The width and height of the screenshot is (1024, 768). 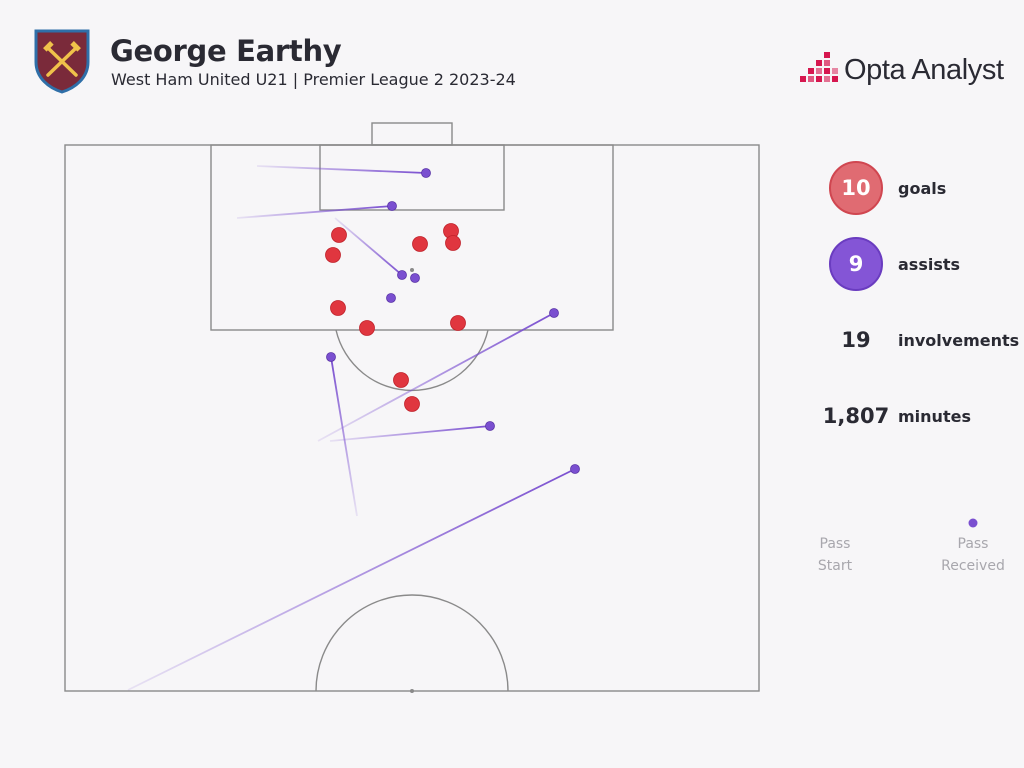 What do you see at coordinates (835, 544) in the screenshot?
I see `legend-pass-start-line1: Pass` at bounding box center [835, 544].